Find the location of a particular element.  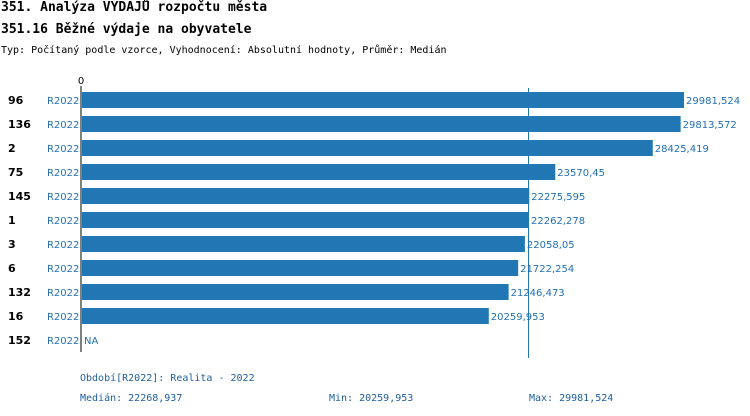

footer-min: Min: 20259,953 is located at coordinates (371, 398).